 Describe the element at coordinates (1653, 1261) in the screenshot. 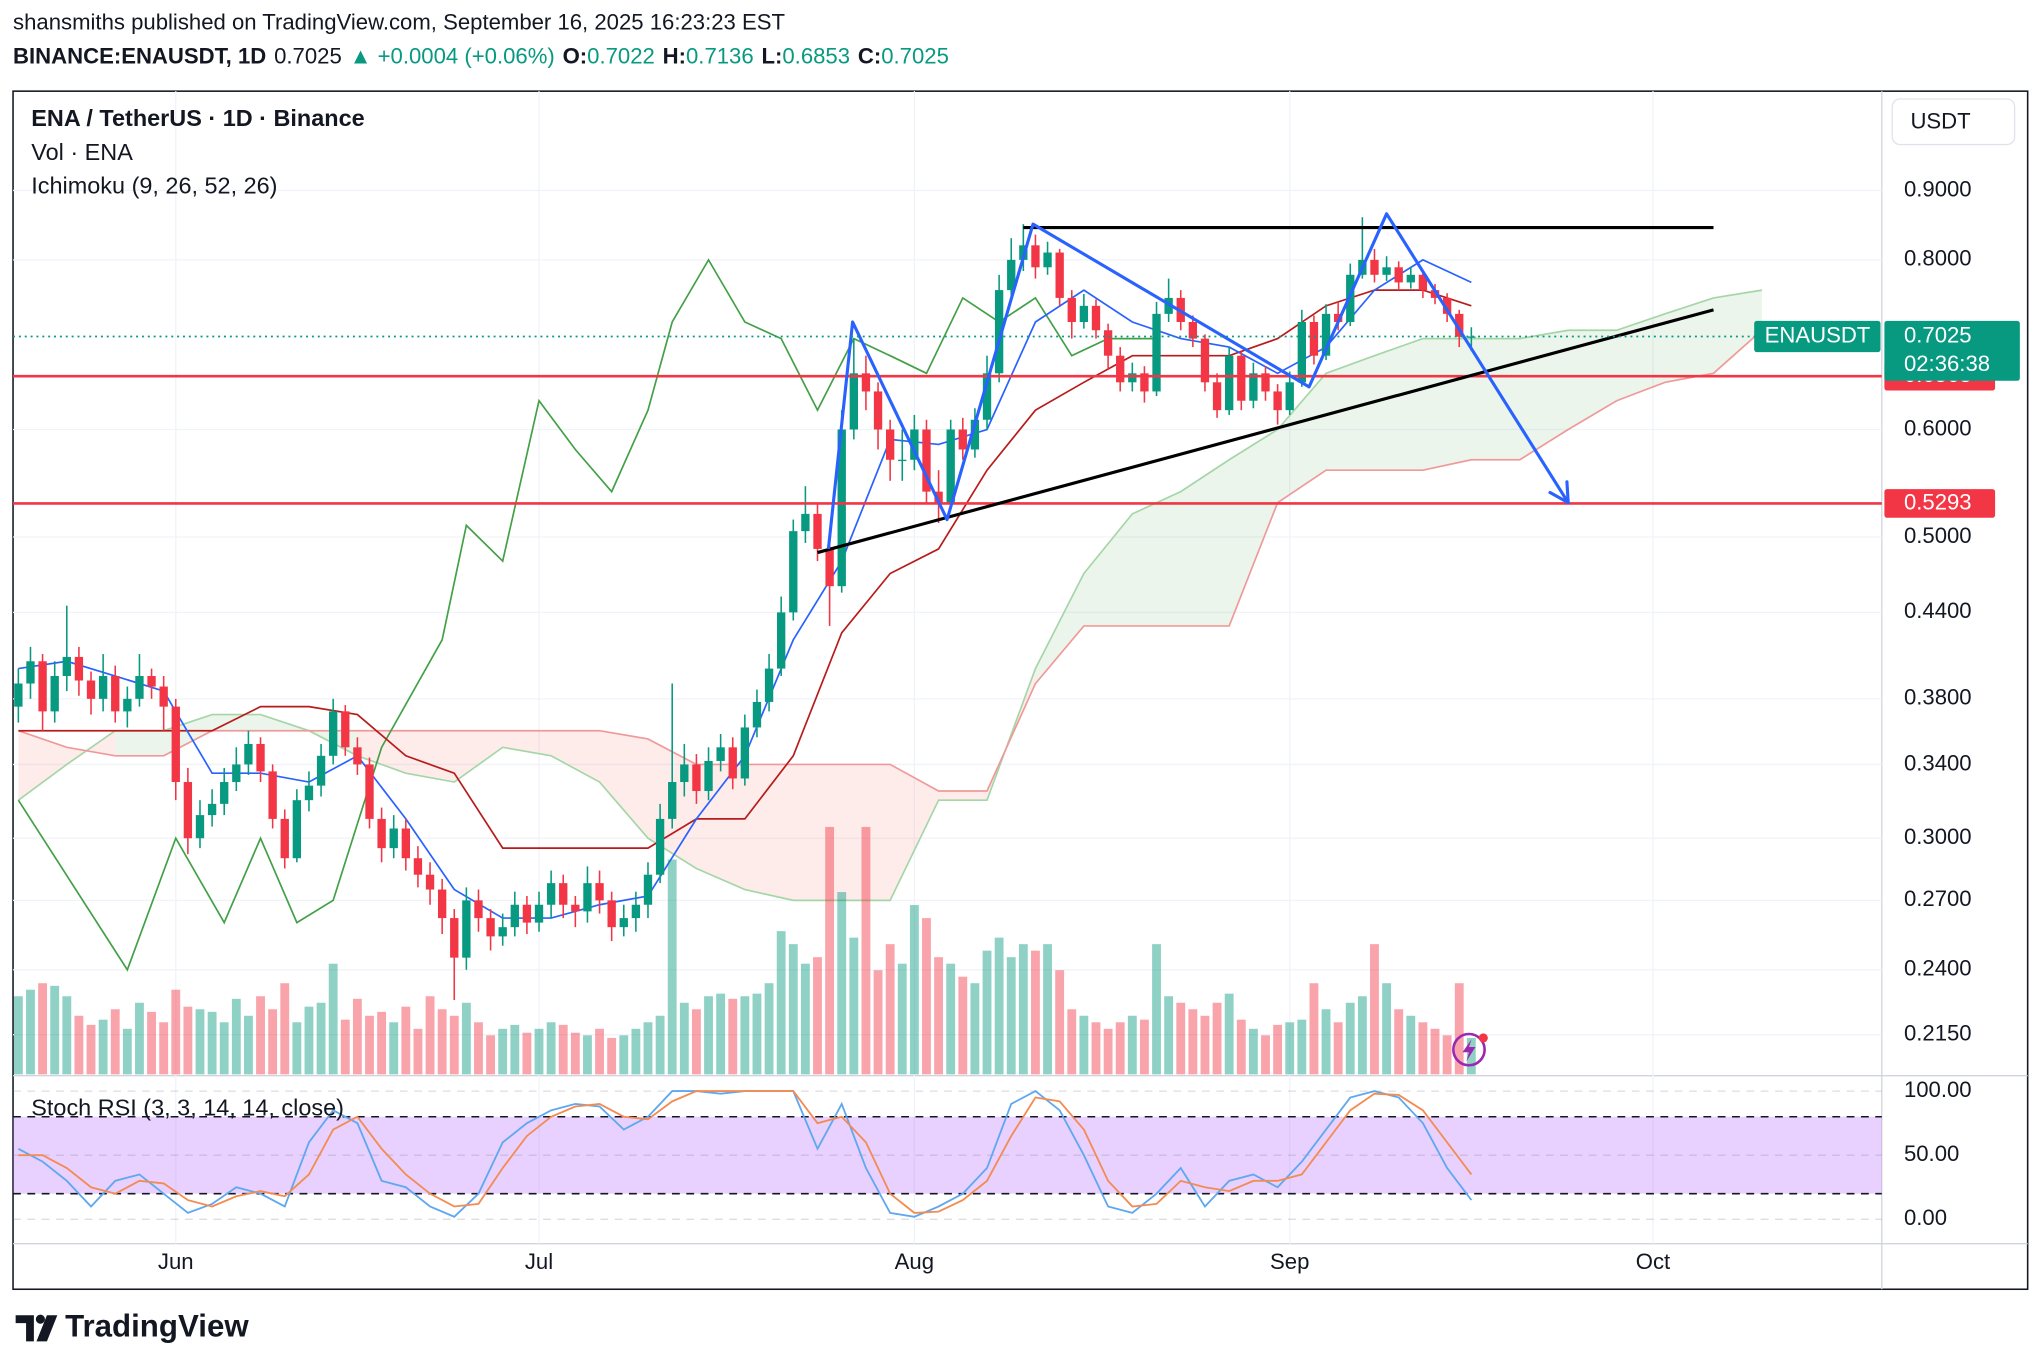

I see `x-tick-label: Oct` at that location.